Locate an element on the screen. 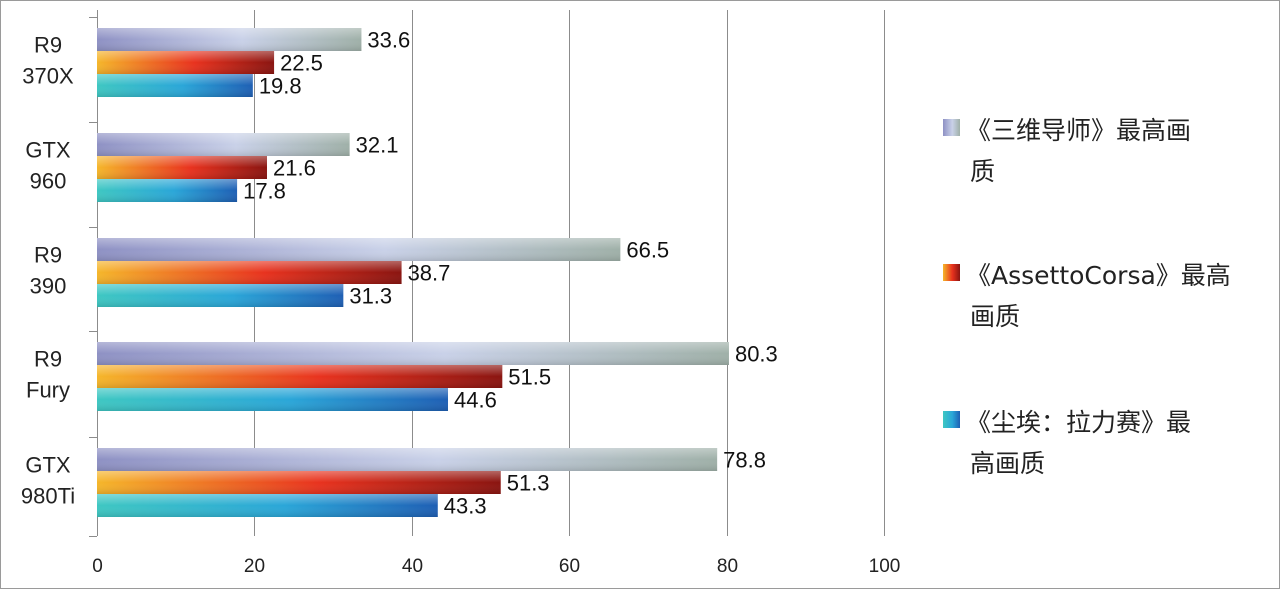 The height and width of the screenshot is (589, 1280). data-label: 32.1 is located at coordinates (377, 145).